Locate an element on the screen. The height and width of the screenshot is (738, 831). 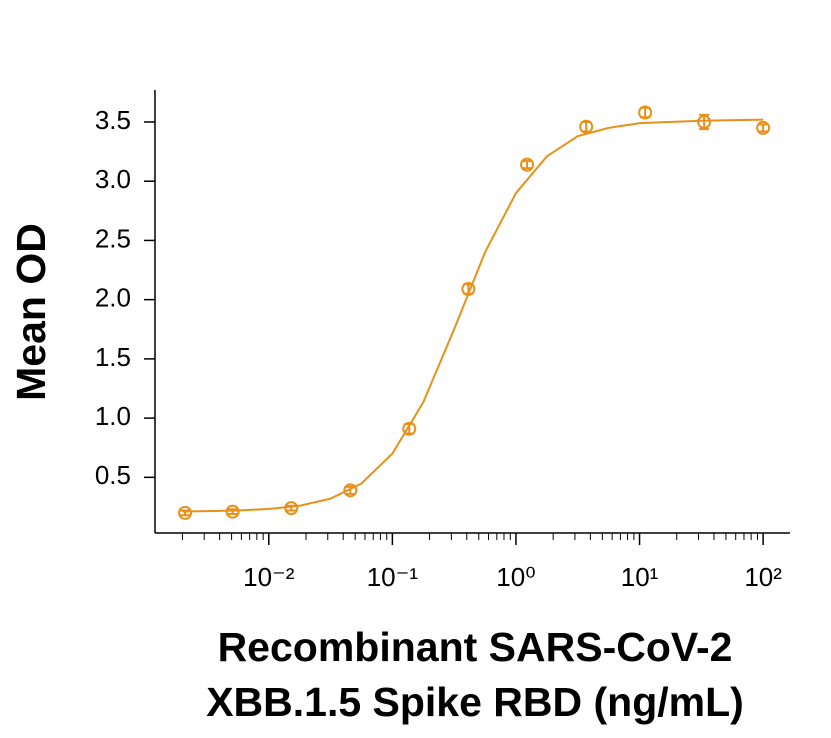
y-tick-label: 3.0 is located at coordinates (113, 179).